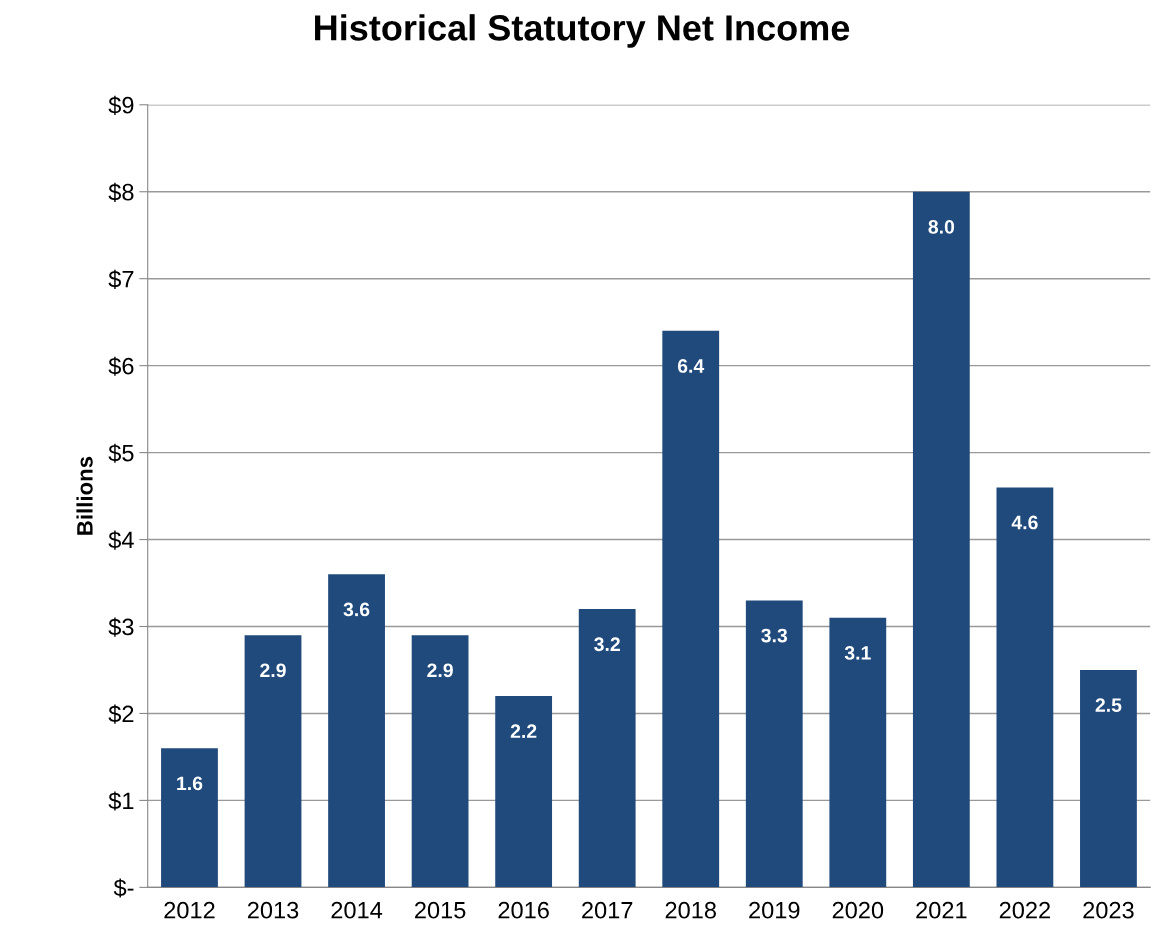 The height and width of the screenshot is (944, 1163). What do you see at coordinates (607, 910) in the screenshot?
I see `x-tick-label: 2017` at bounding box center [607, 910].